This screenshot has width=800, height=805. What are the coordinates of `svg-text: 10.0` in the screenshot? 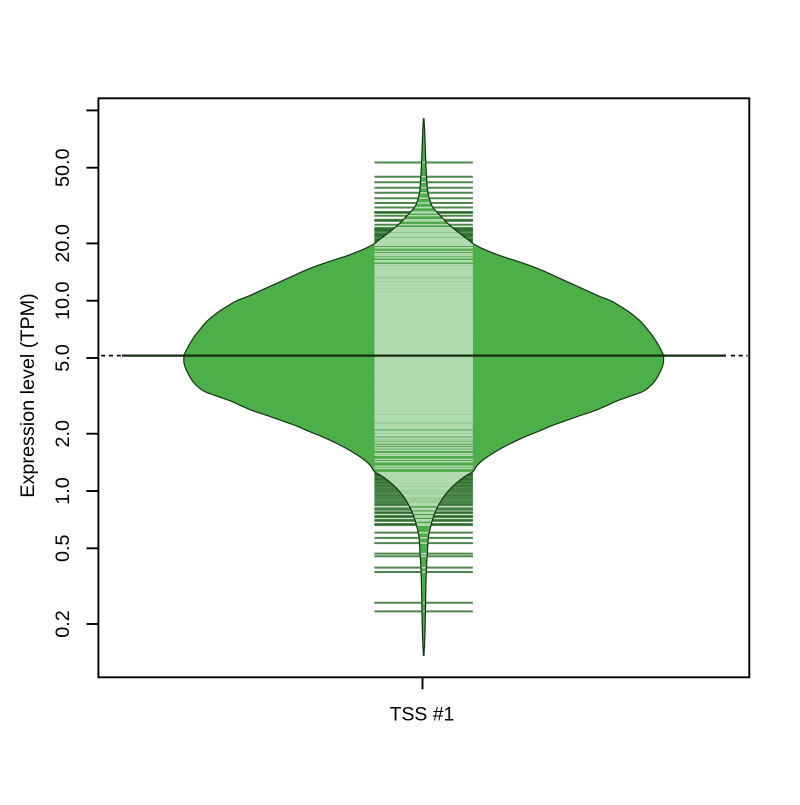 It's located at (63, 300).